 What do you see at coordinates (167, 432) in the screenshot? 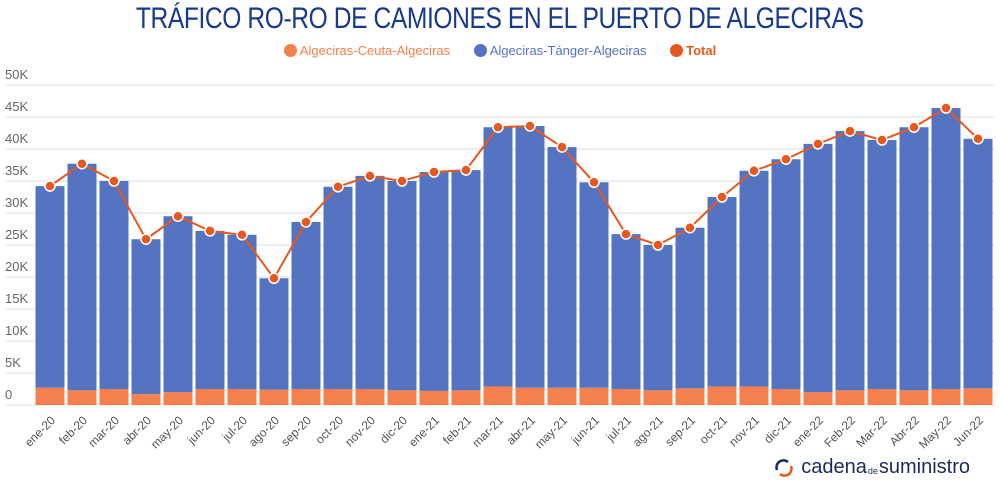
I see `x-tick-label: may-20` at bounding box center [167, 432].